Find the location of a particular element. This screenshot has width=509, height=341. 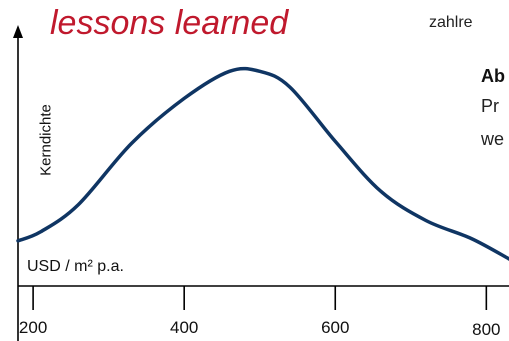

side-text-bold: Ab is located at coordinates (493, 76).